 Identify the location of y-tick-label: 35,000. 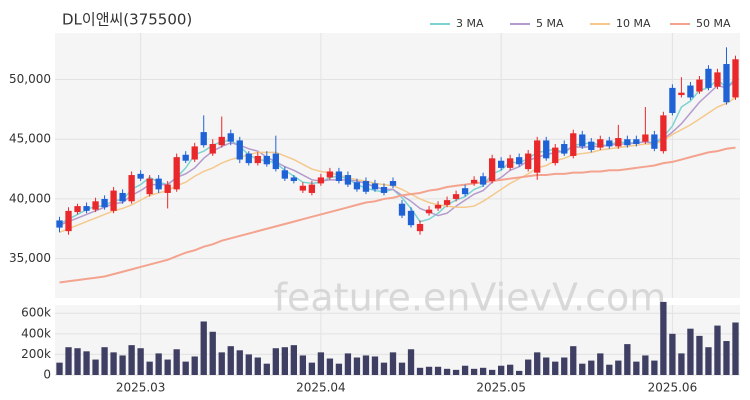
(30, 258).